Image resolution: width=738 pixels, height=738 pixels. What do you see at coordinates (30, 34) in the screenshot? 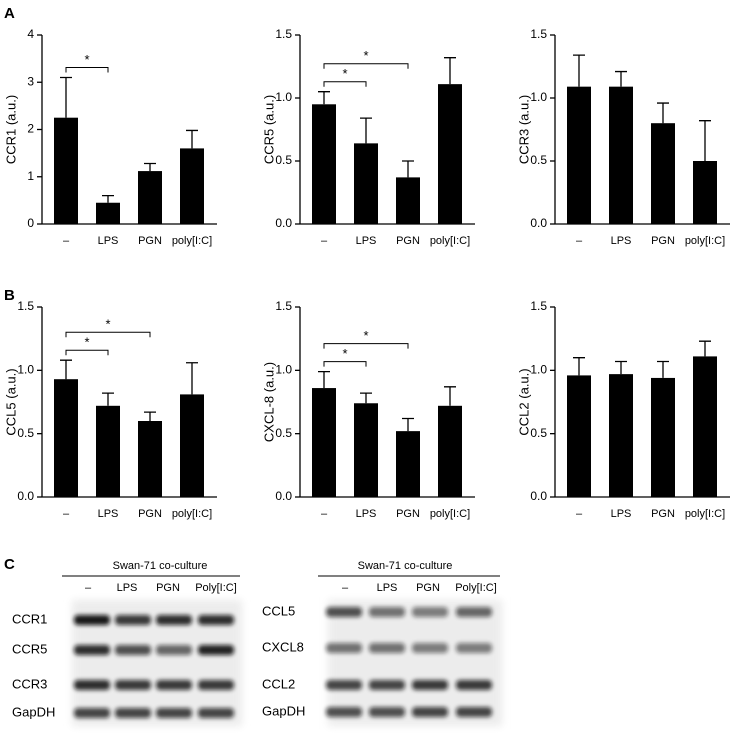
I see `y-tick-label: 4` at bounding box center [30, 34].